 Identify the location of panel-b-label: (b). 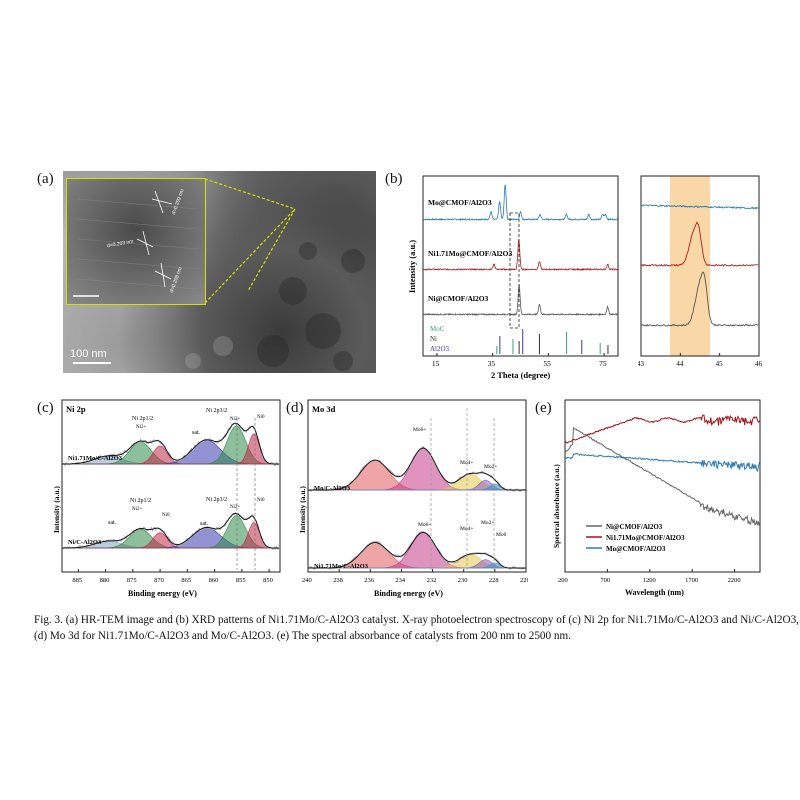
(394, 179).